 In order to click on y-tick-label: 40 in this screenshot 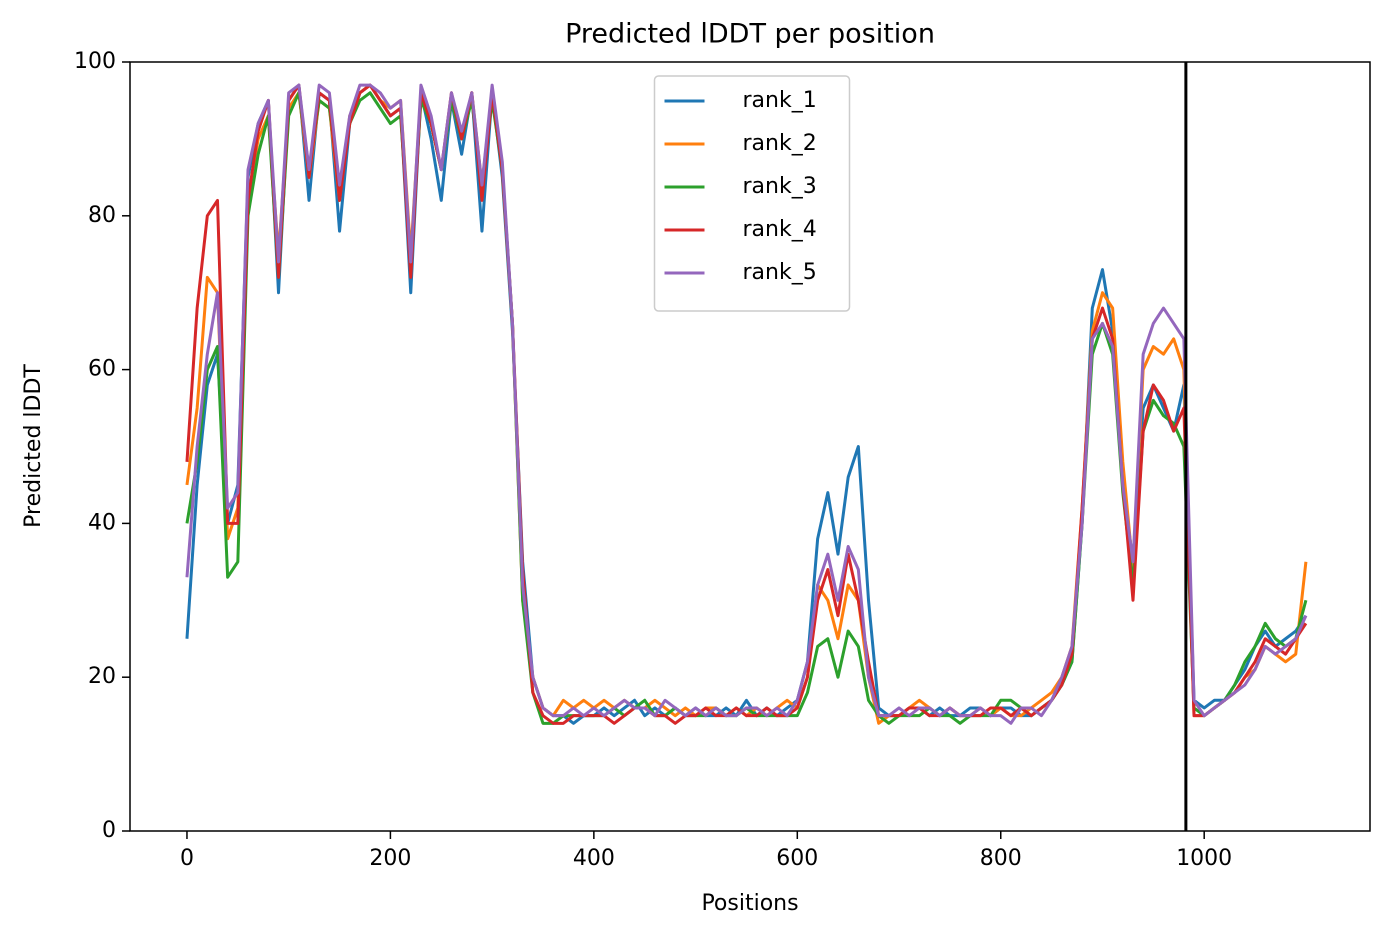, I will do `click(102, 522)`.